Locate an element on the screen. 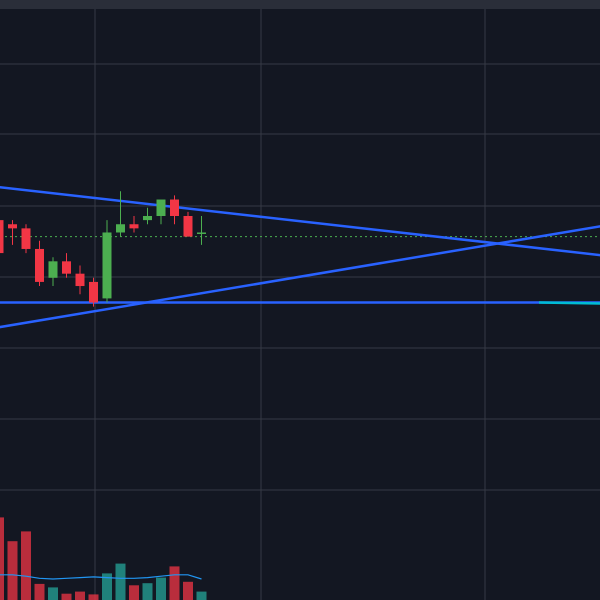  candlesticks is located at coordinates (103, 249).